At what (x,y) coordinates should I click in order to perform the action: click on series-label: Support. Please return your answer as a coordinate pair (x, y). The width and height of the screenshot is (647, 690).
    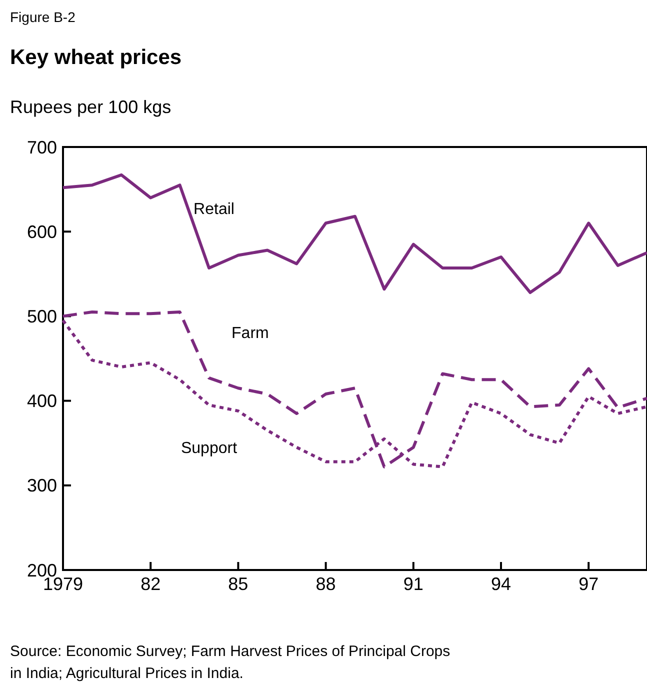
    Looking at the image, I should click on (209, 449).